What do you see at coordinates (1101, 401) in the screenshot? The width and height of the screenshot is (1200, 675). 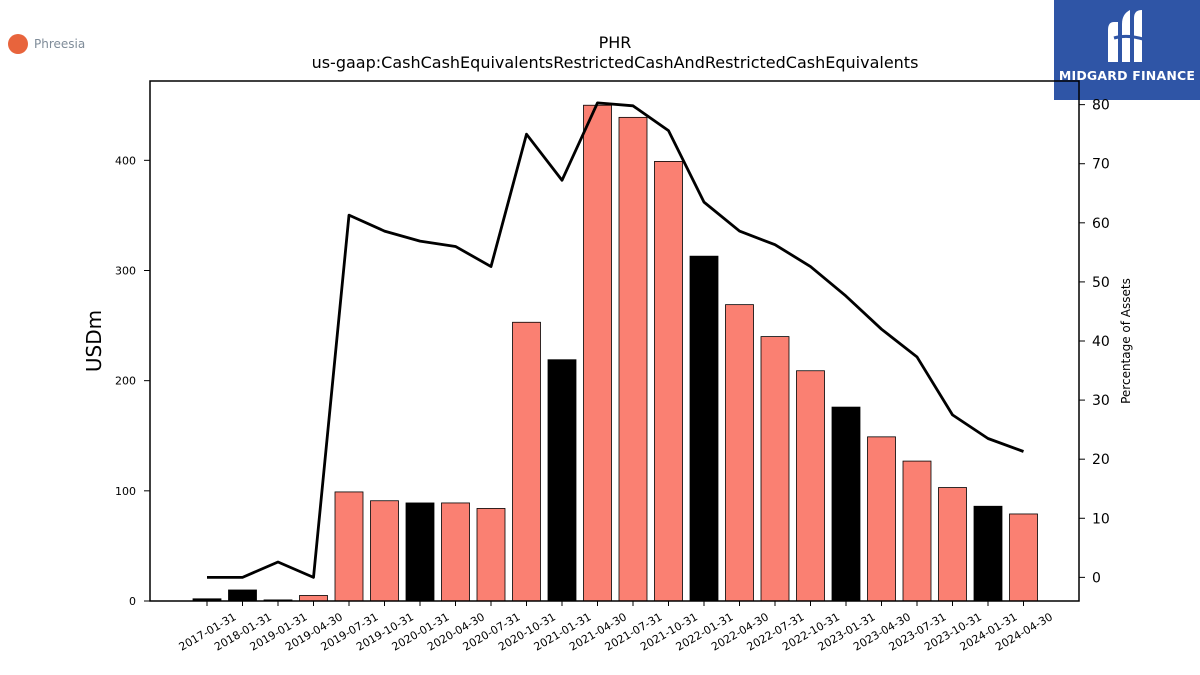 I see `y2-tick-label: 30` at bounding box center [1101, 401].